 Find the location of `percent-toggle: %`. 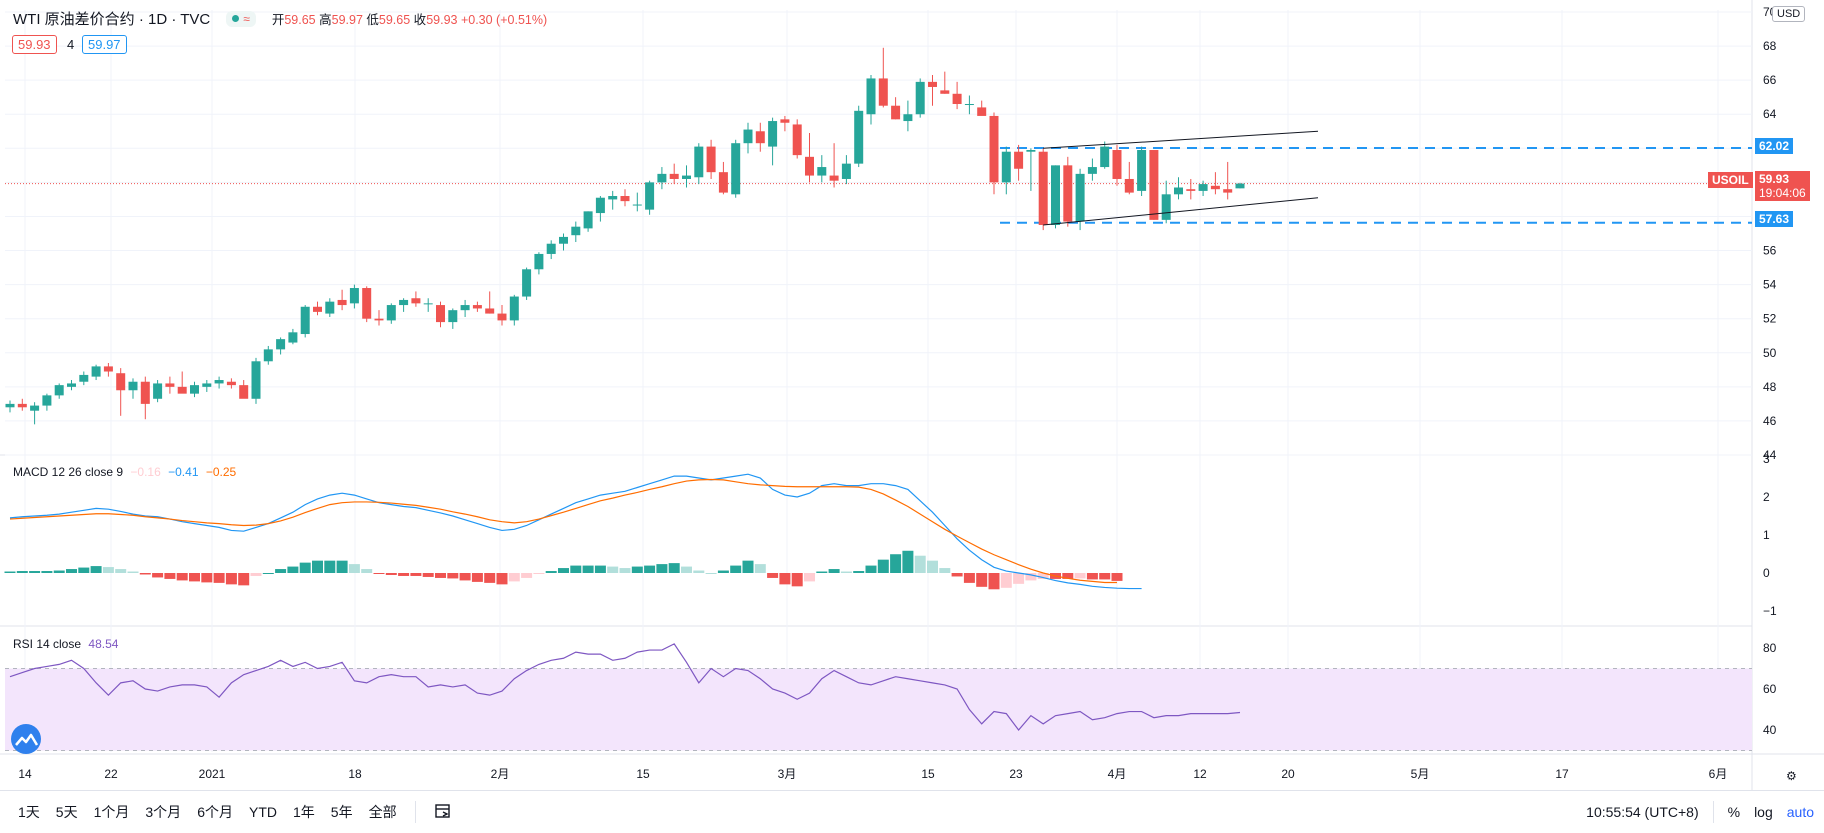

percent-toggle: % is located at coordinates (1734, 812).